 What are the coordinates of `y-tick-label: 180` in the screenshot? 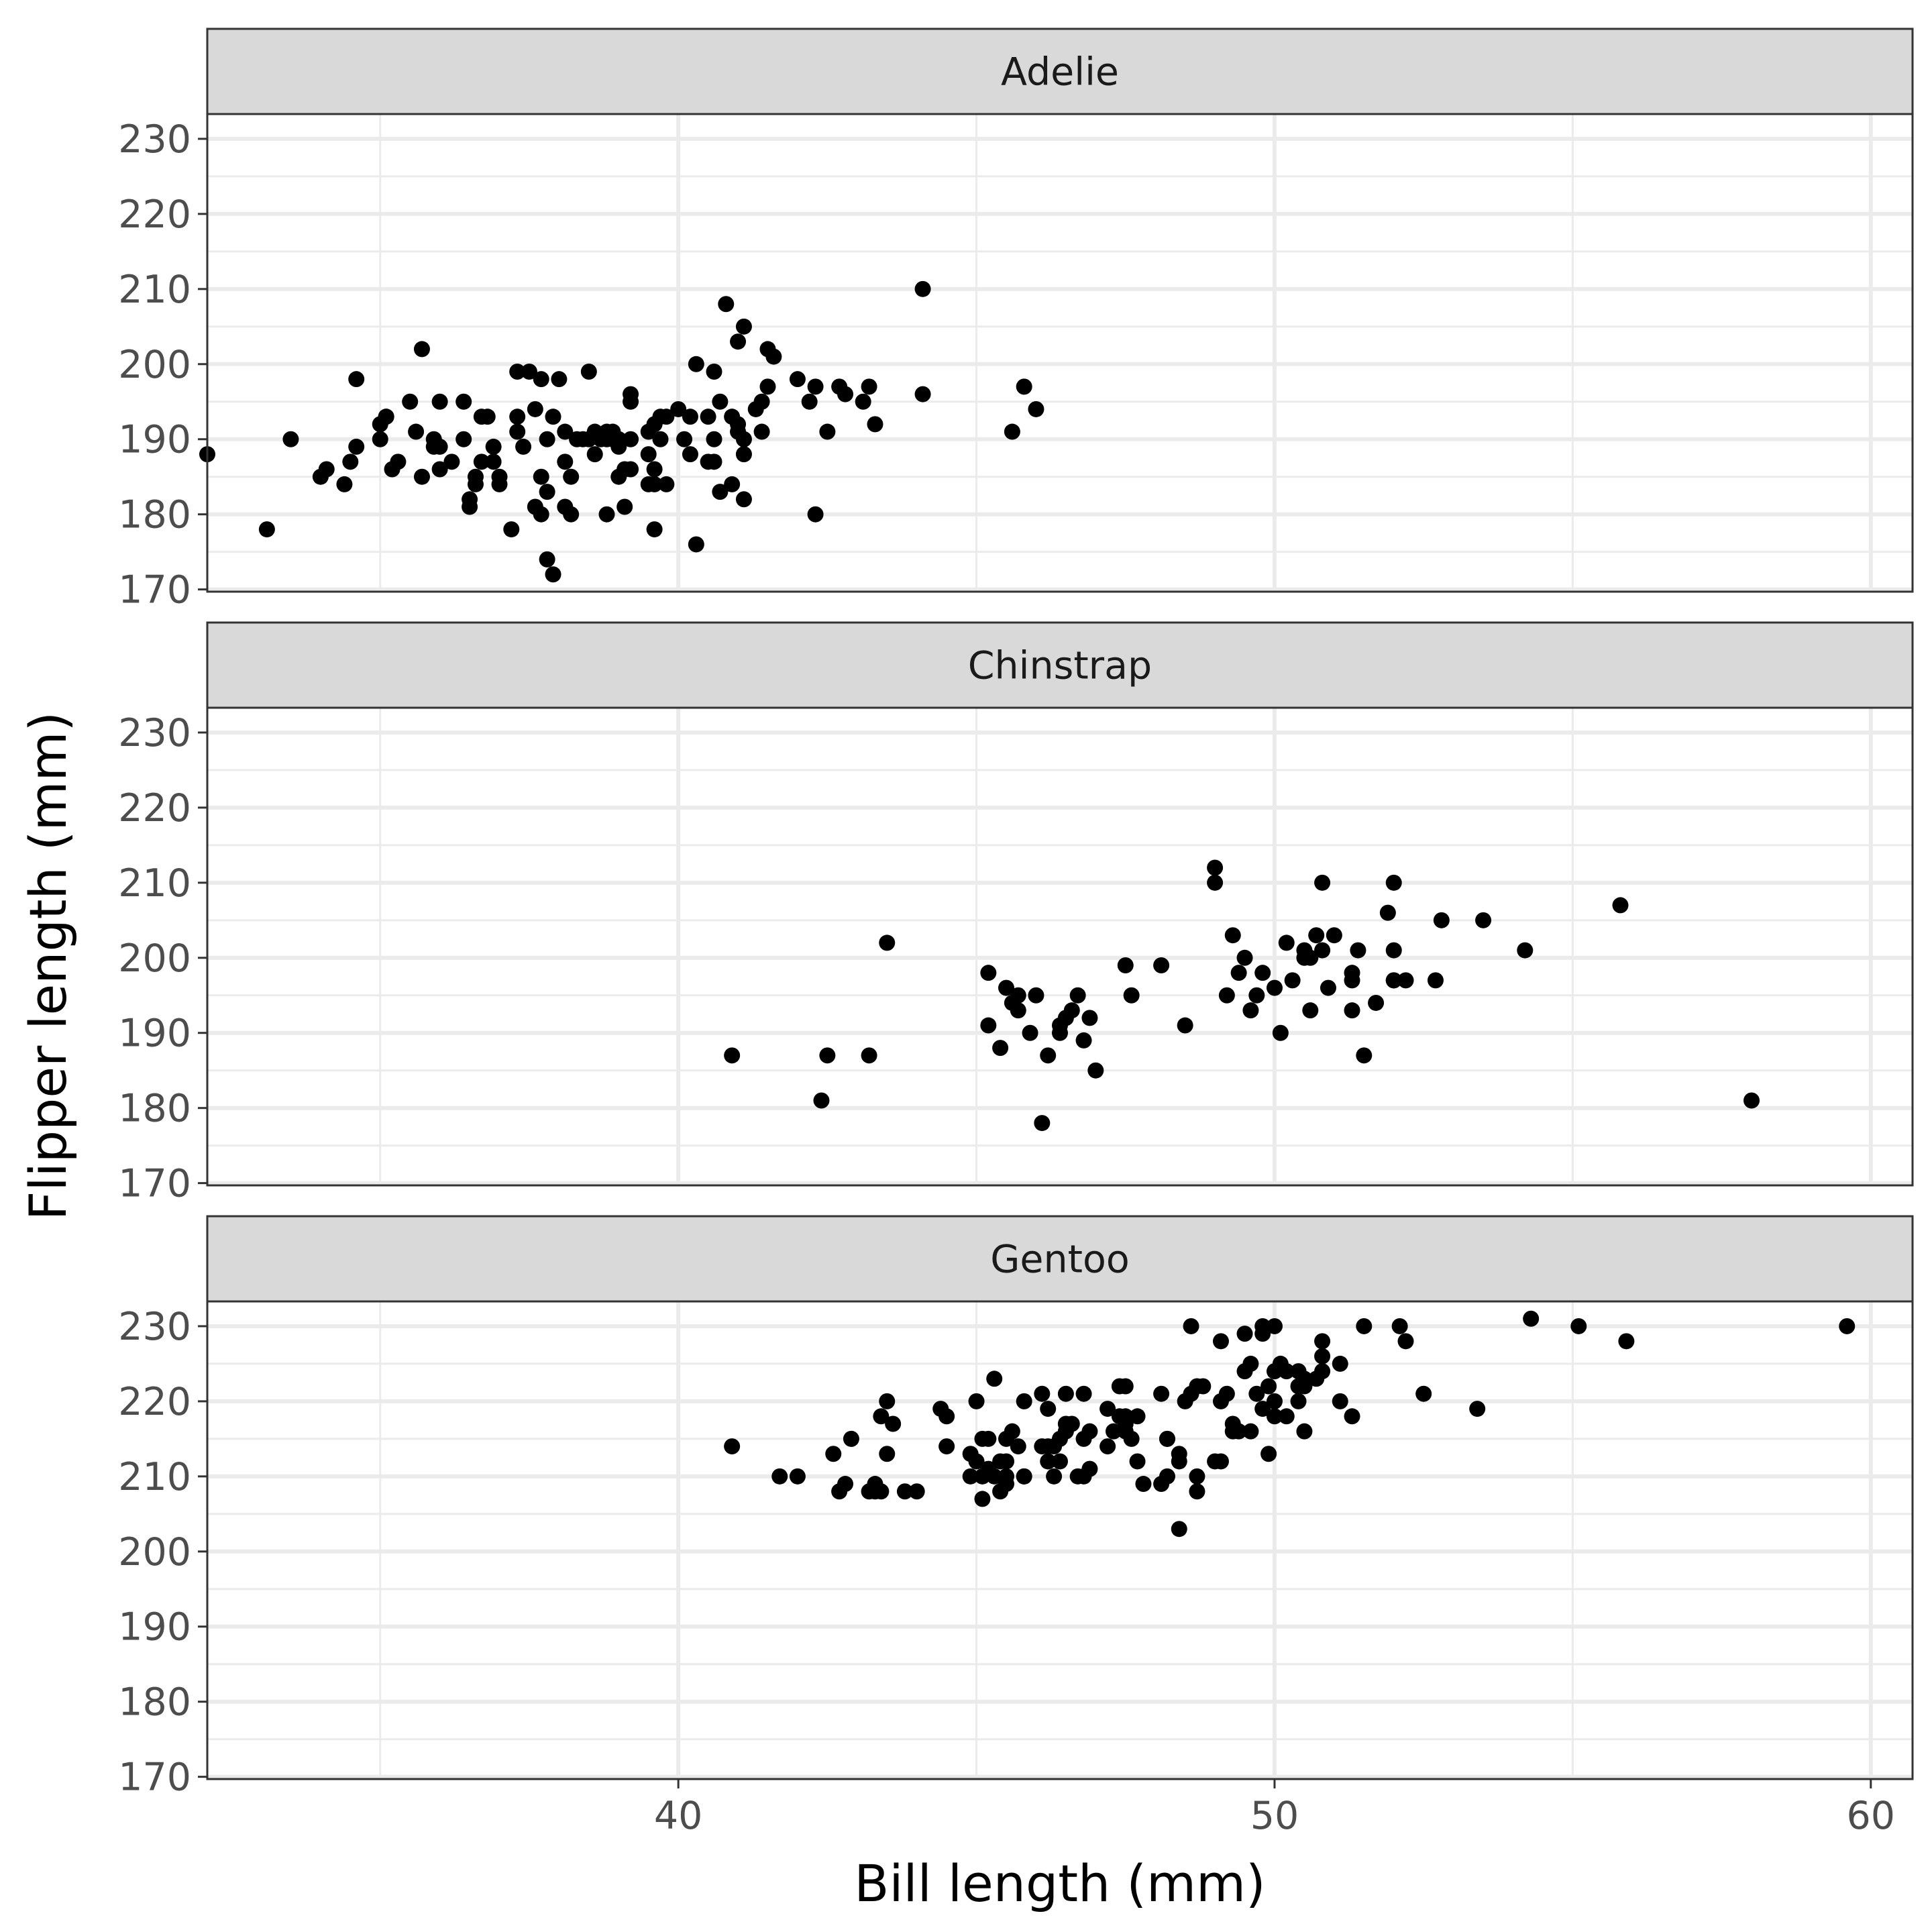 It's located at (154, 515).